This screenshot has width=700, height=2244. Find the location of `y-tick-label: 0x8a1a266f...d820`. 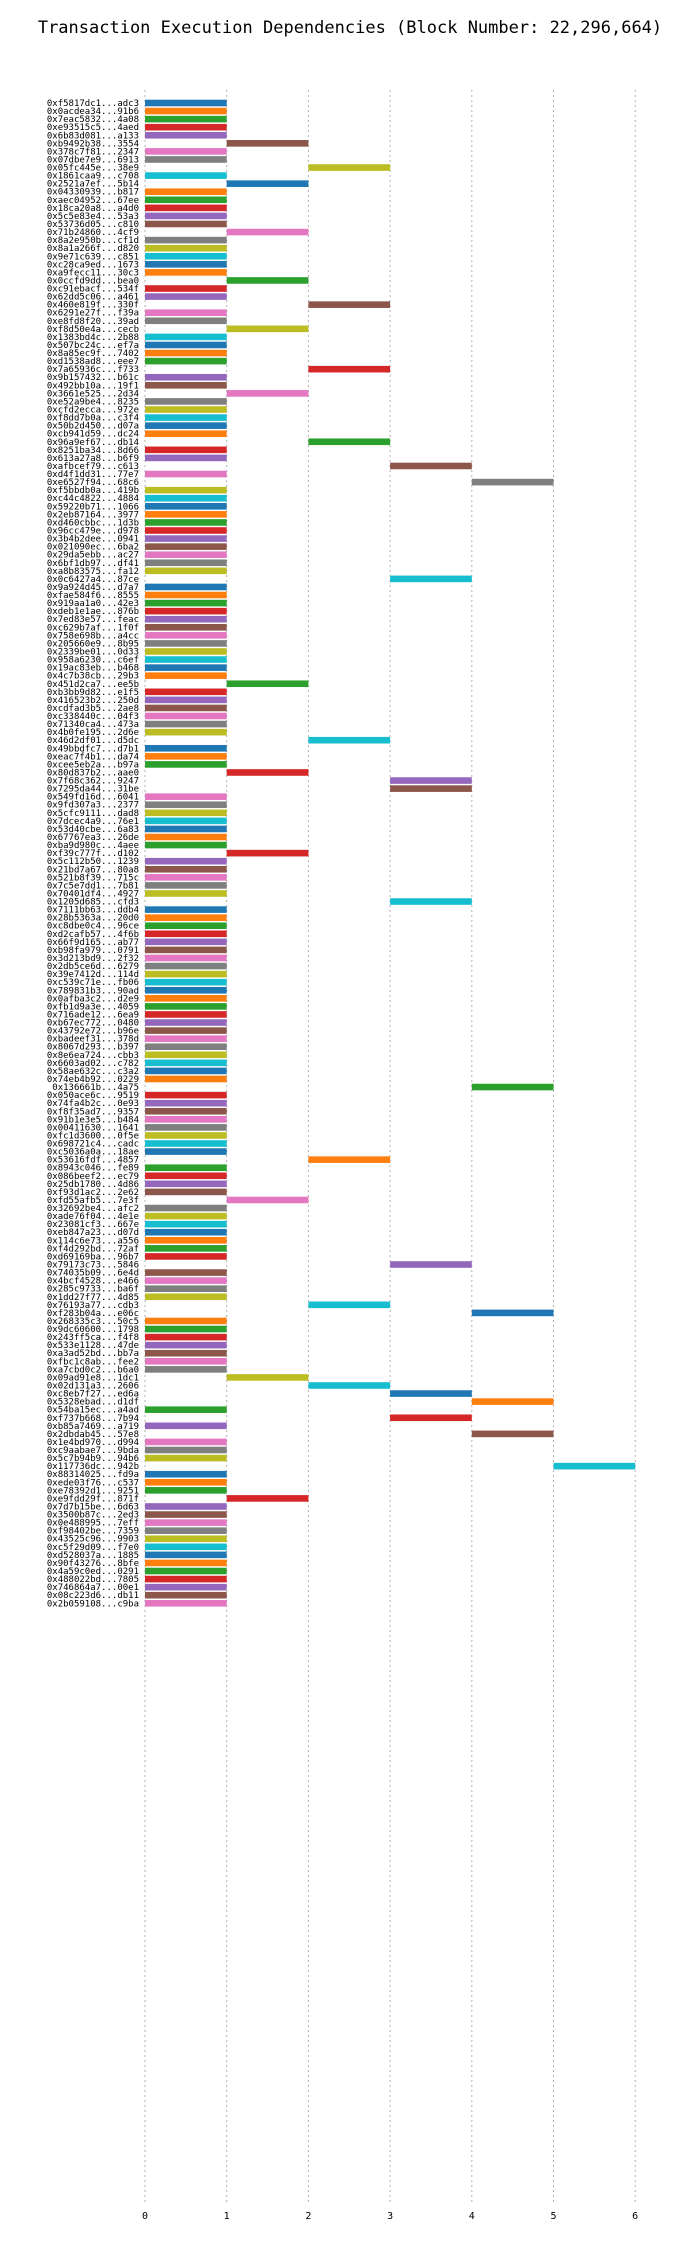

y-tick-label: 0x8a1a266f...d820 is located at coordinates (93, 249).